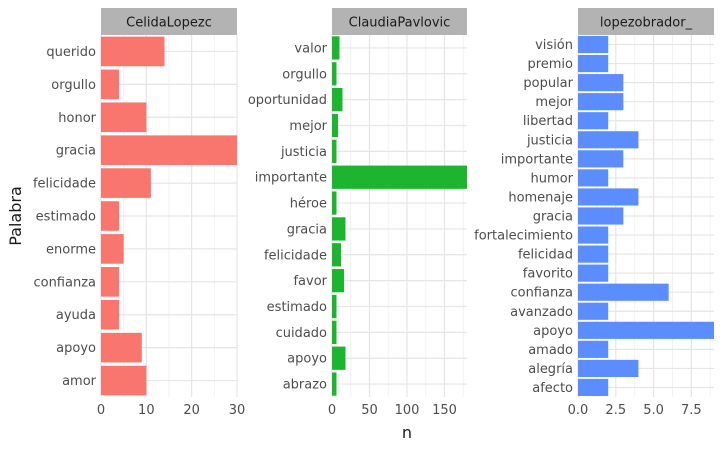 This screenshot has height=451, width=723. Describe the element at coordinates (608, 197) in the screenshot. I see `bar-homenaje` at that location.